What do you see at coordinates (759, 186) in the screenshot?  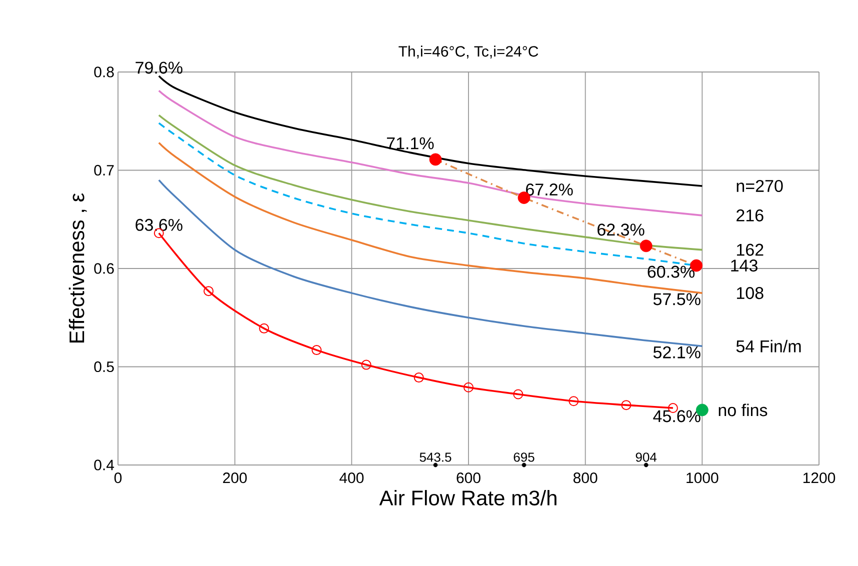 I see `text: n=270` at bounding box center [759, 186].